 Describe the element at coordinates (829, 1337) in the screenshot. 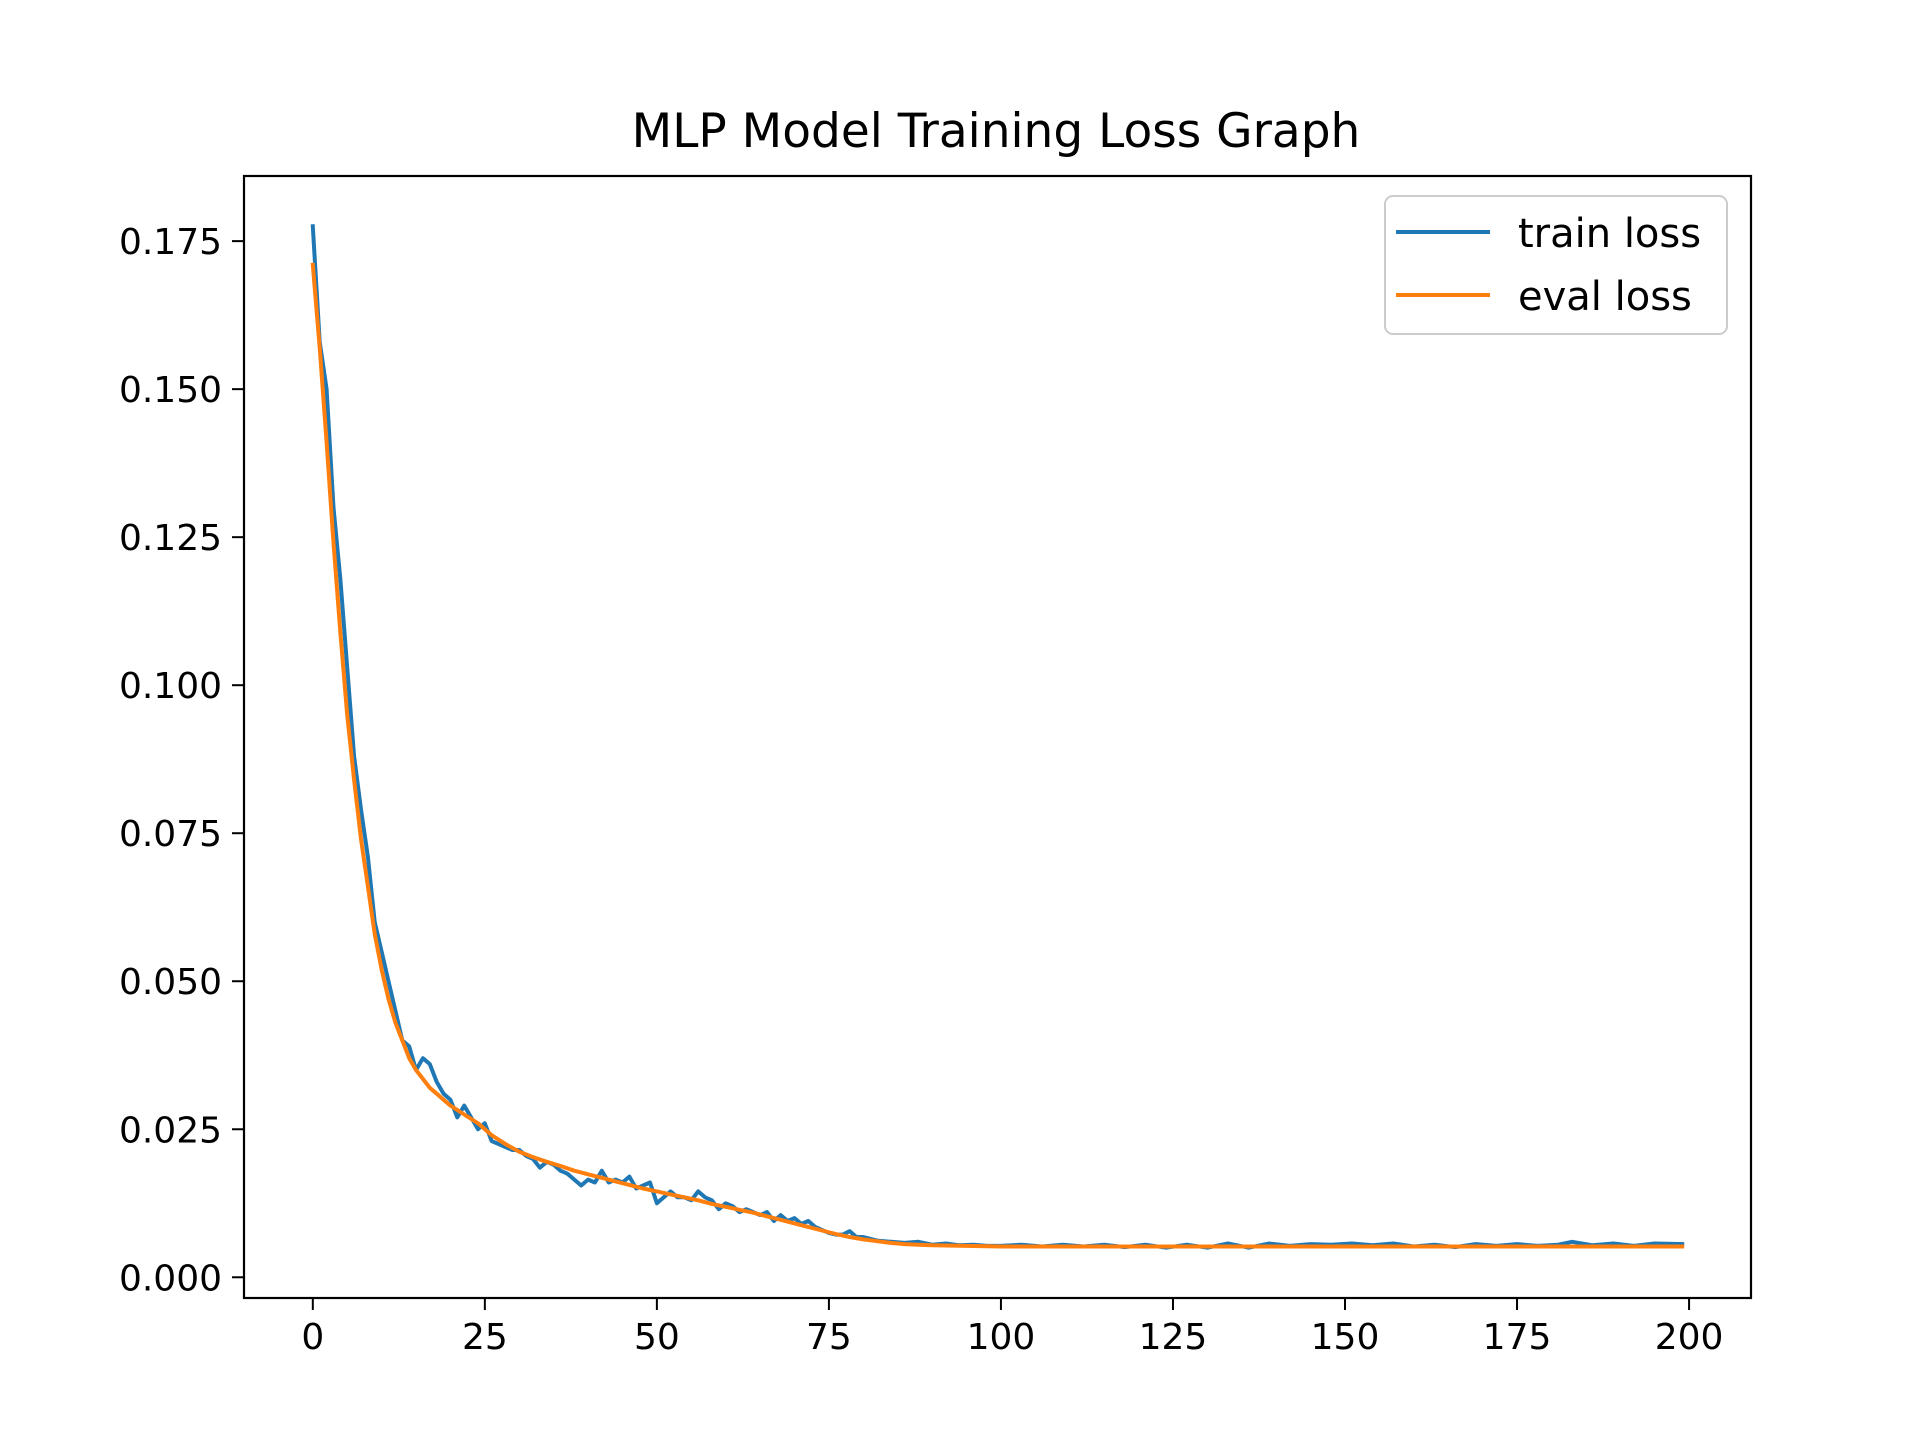

I see `x-tick-label: 75` at that location.